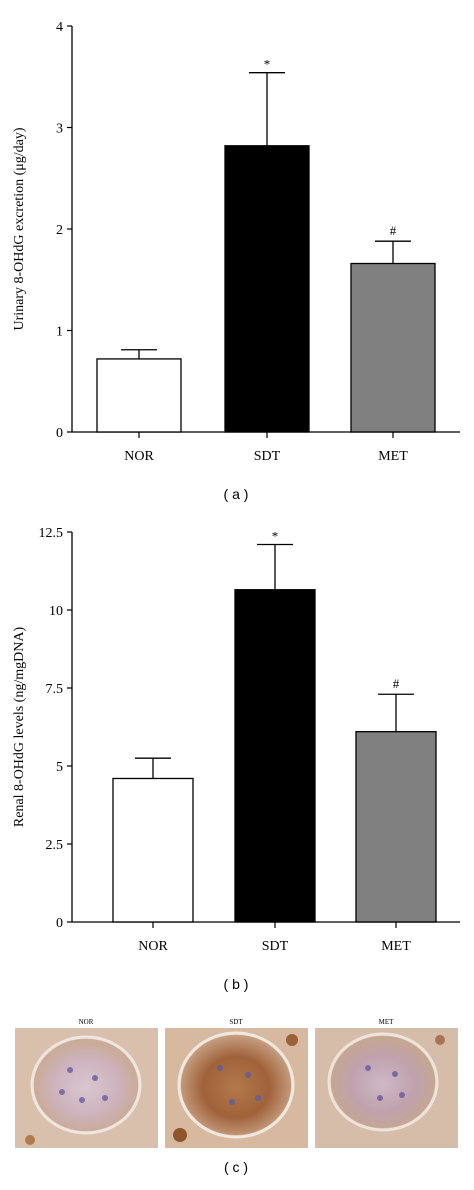  I want to click on chart-b-y-tick-label: 10, so click(56, 611).